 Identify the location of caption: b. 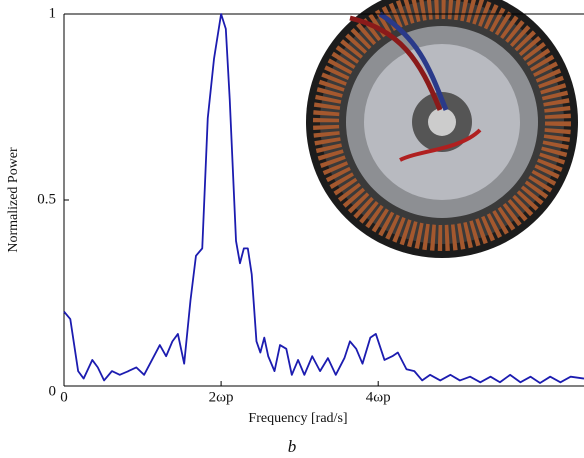
(292, 446).